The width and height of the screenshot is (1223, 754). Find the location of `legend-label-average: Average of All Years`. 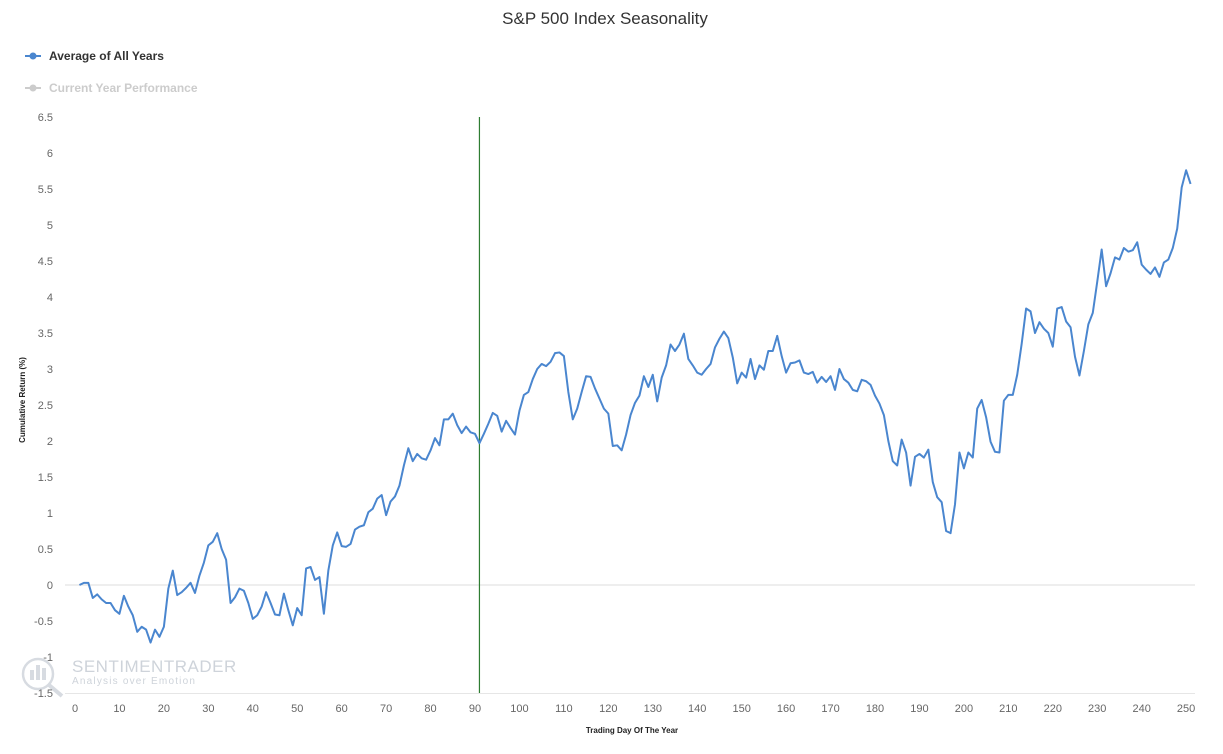

legend-label-average: Average of All Years is located at coordinates (106, 56).